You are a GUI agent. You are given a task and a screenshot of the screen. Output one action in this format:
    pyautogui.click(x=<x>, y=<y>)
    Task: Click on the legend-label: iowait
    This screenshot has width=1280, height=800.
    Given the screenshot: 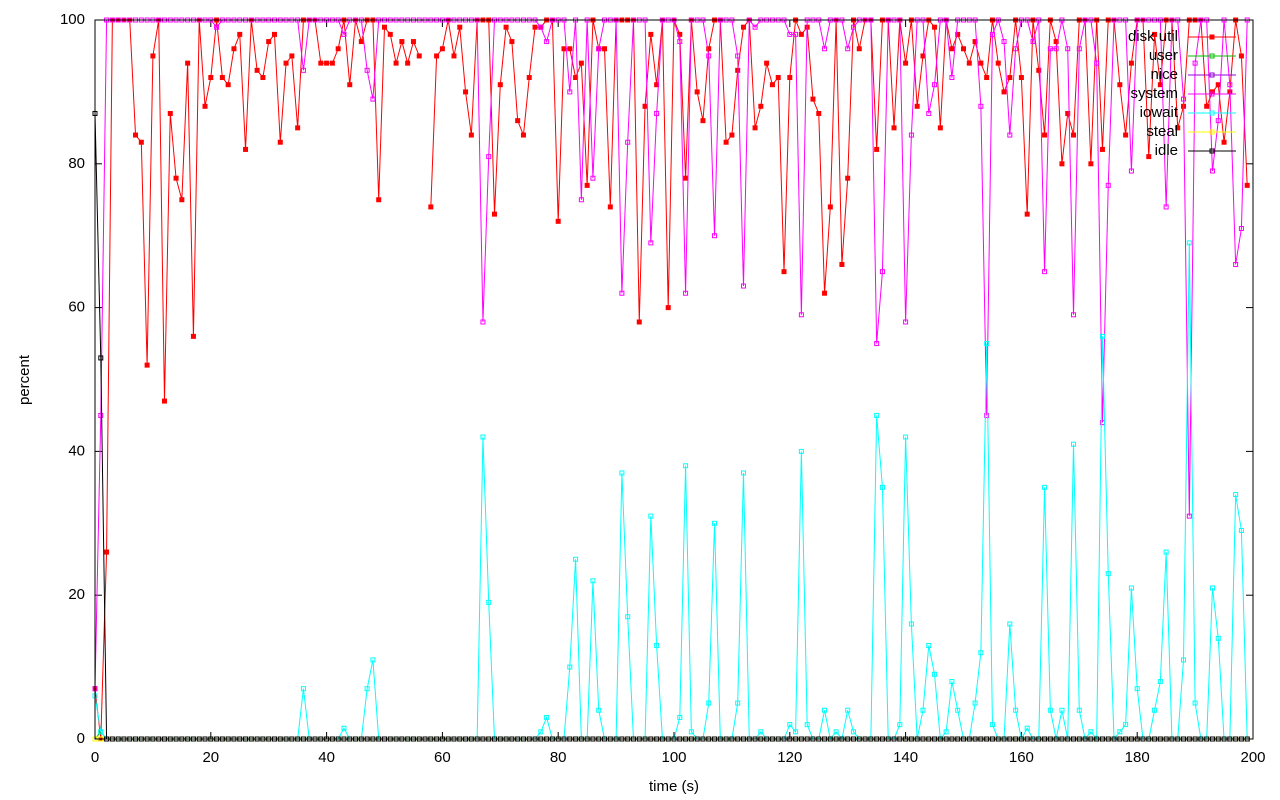 What is the action you would take?
    pyautogui.click(x=1159, y=112)
    